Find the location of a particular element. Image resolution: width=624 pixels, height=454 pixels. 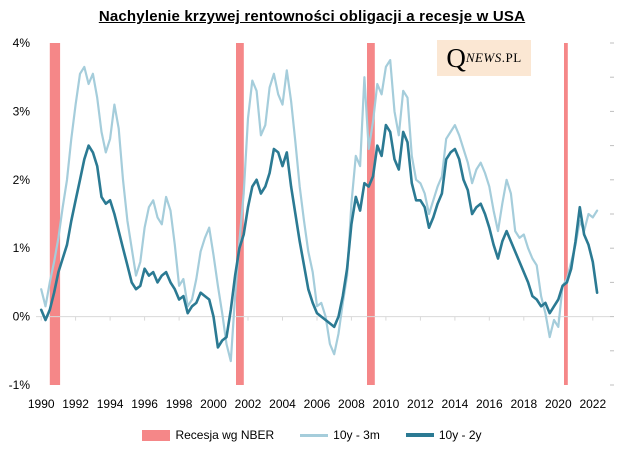

x-tick-label: 1994 is located at coordinates (110, 404).